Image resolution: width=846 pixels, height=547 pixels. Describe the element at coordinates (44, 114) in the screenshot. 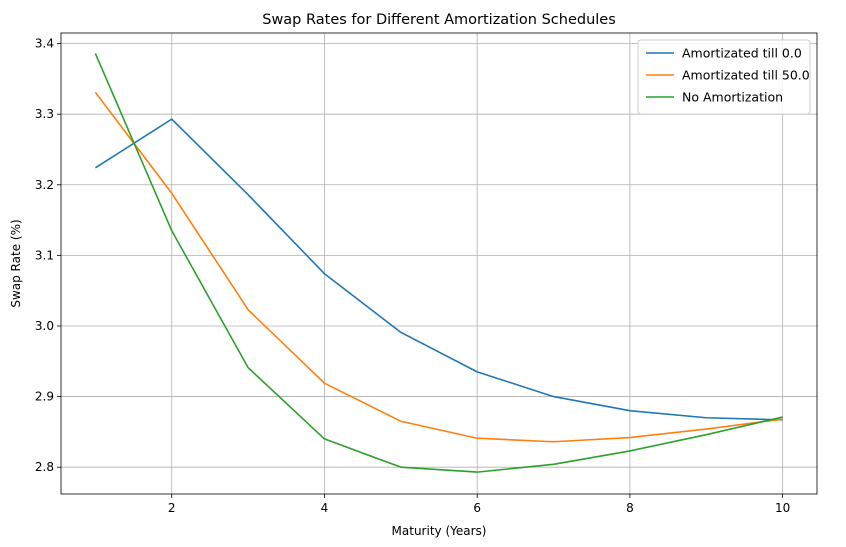

I see `y-tick-label: 3.3` at that location.